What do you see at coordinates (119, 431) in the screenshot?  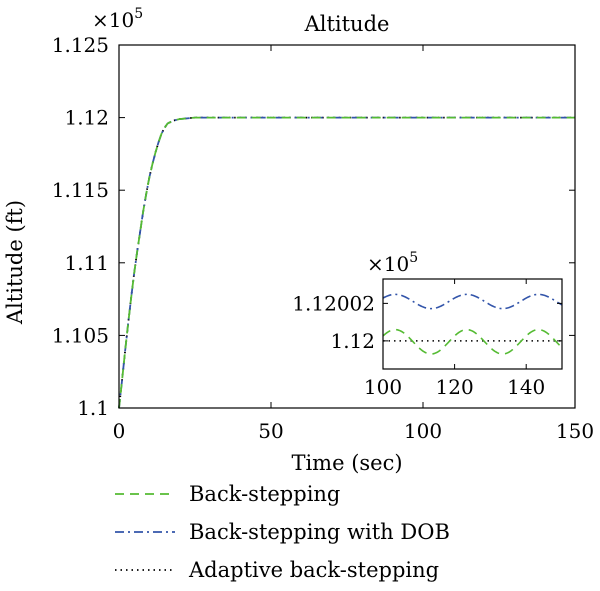 I see `x-tick-label: 0` at bounding box center [119, 431].